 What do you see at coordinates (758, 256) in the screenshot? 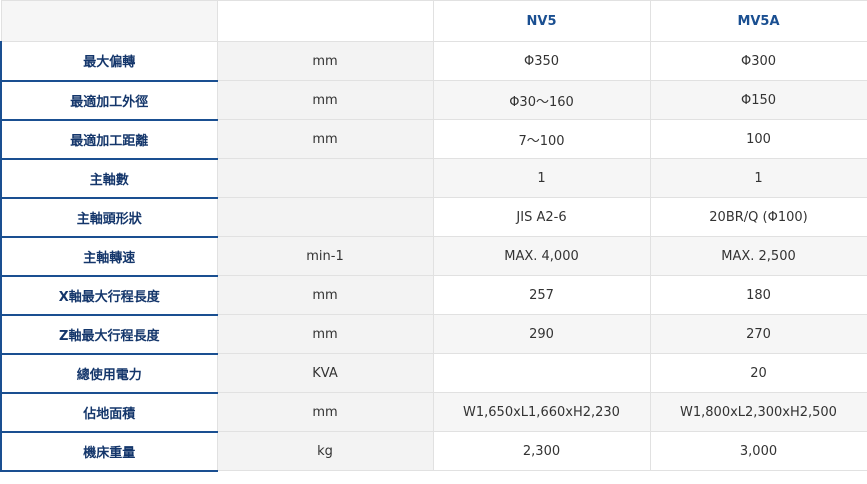
I see `mv5a-value-cell: MAX. 2,500` at bounding box center [758, 256].